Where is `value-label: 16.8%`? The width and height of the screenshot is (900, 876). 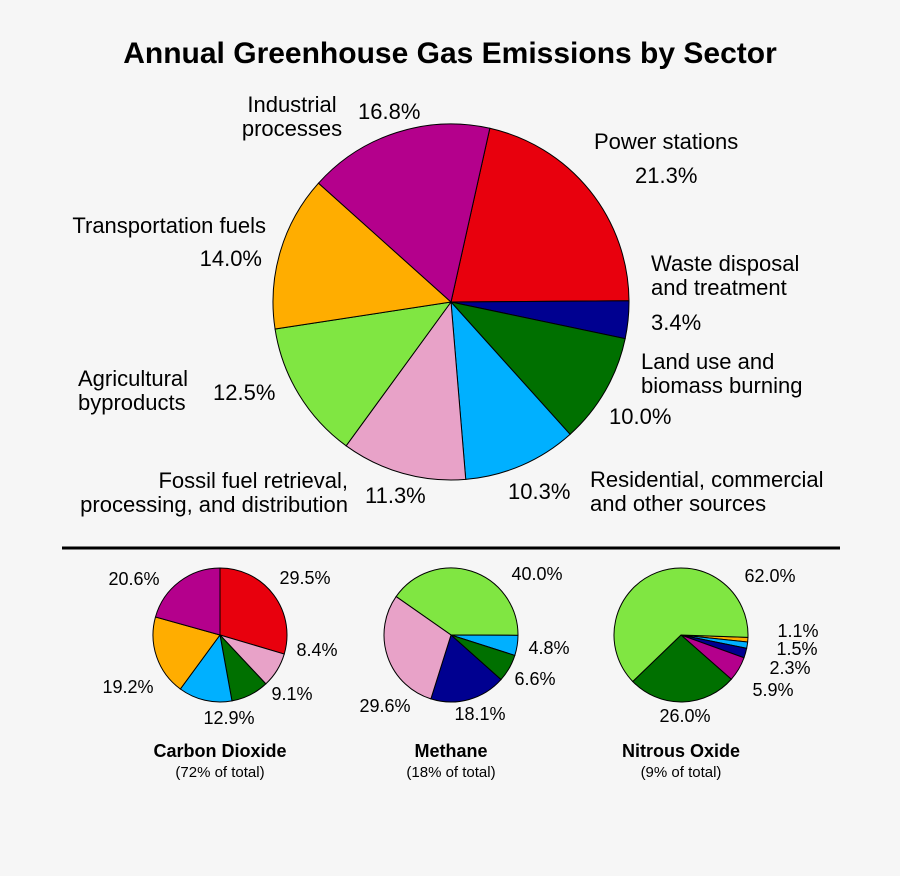
value-label: 16.8% is located at coordinates (389, 111).